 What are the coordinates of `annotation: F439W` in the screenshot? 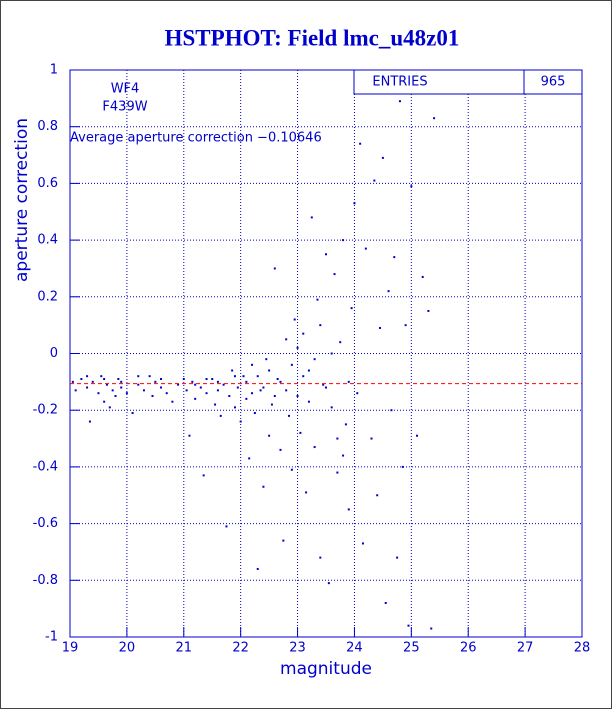 It's located at (124, 107).